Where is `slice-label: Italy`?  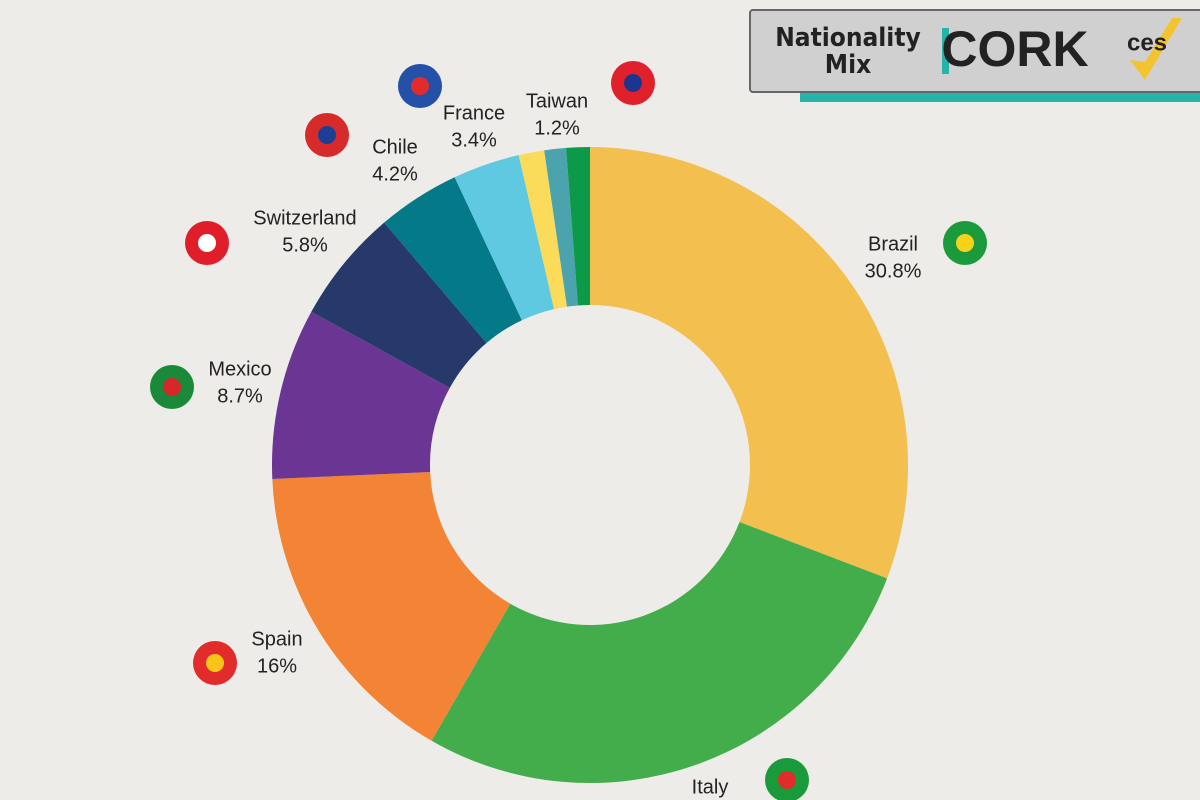 slice-label: Italy is located at coordinates (710, 787).